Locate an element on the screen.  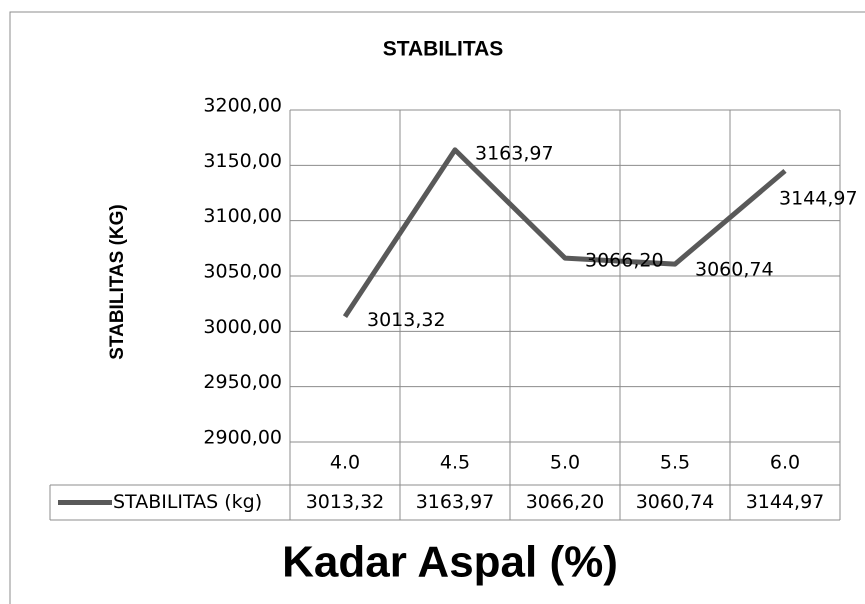
y-axis-title: STABILITAS (KG) is located at coordinates (117, 282).